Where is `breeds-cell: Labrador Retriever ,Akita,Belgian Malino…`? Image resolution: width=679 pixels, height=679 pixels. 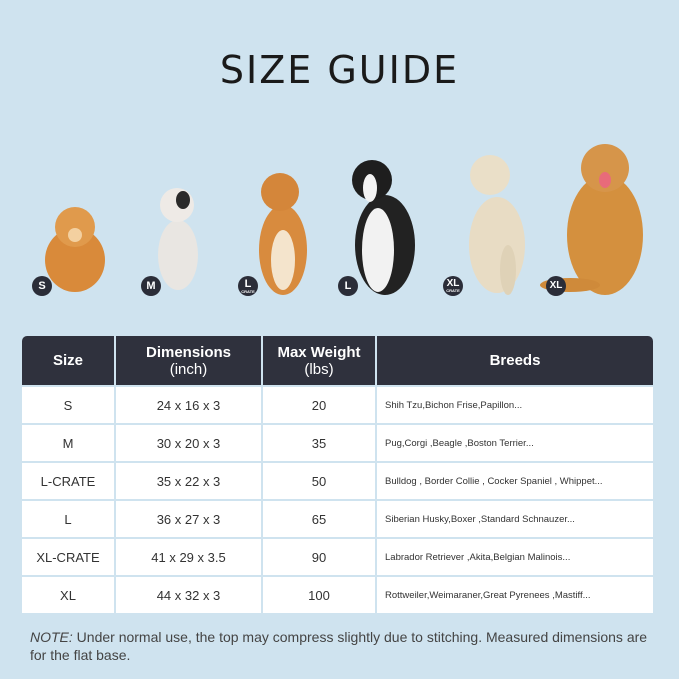
breeds-cell: Labrador Retriever ,Akita,Belgian Malino… is located at coordinates (515, 557).